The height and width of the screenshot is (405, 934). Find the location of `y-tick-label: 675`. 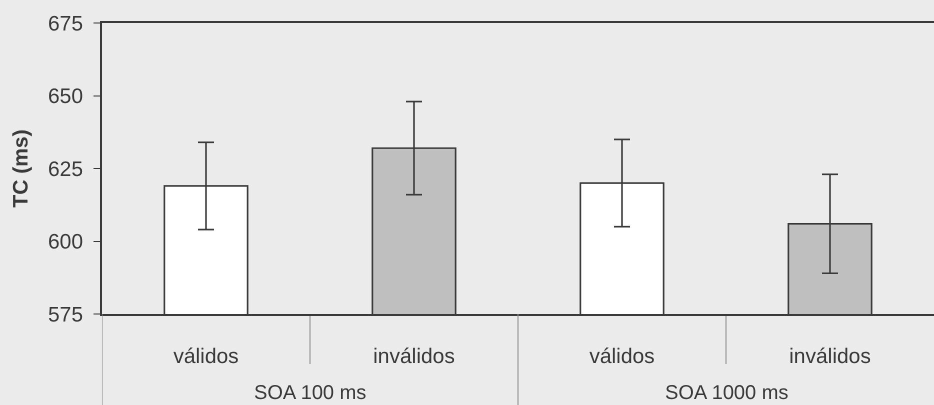

y-tick-label: 675 is located at coordinates (66, 24).